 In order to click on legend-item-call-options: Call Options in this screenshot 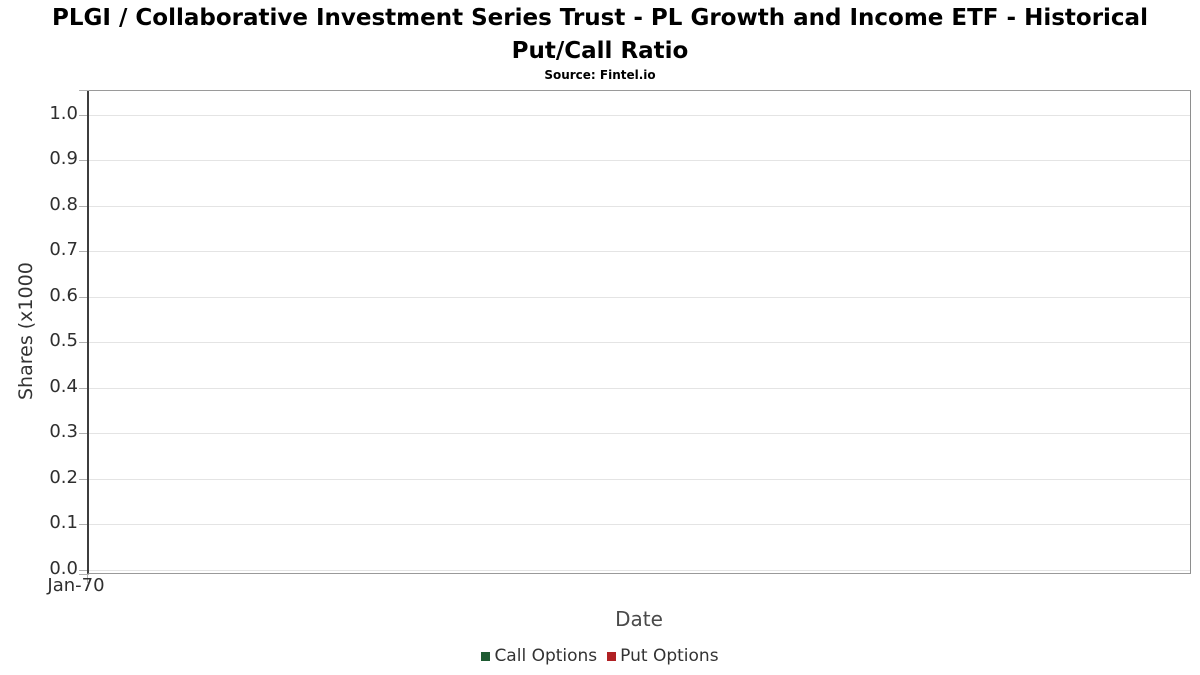, I will do `click(539, 656)`.